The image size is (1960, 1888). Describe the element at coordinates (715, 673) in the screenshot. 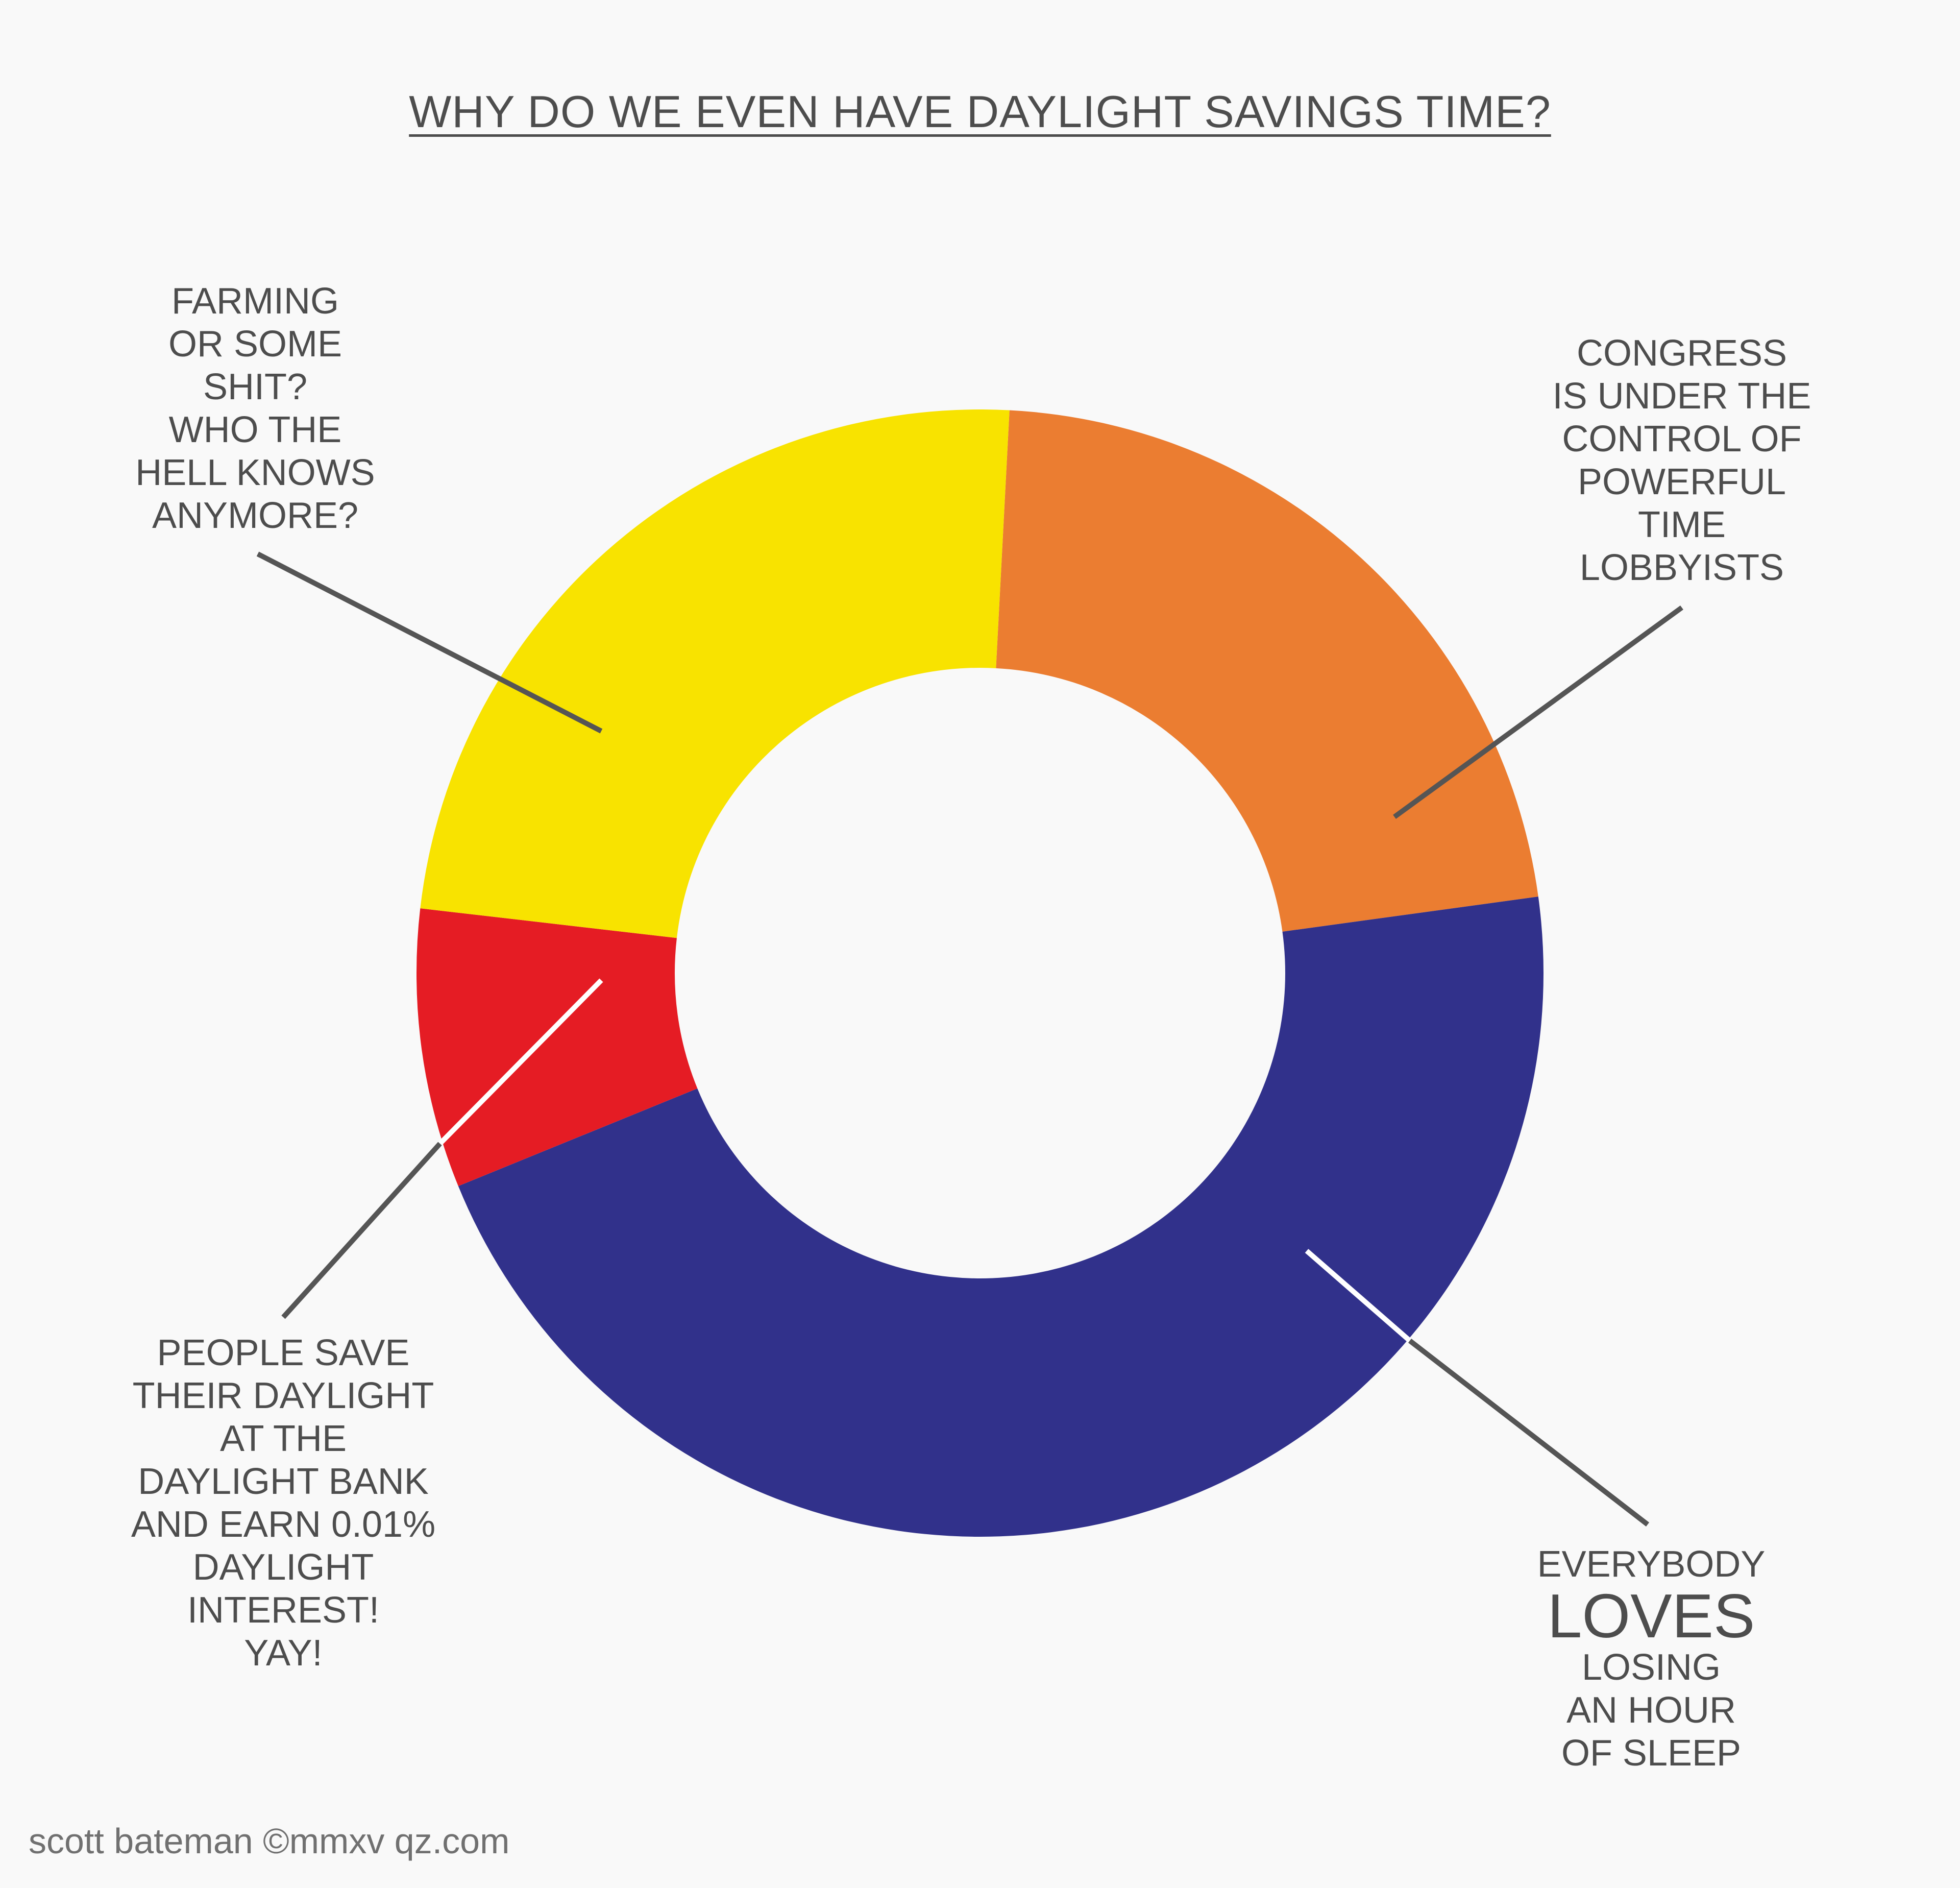

I see `slice-farming` at that location.